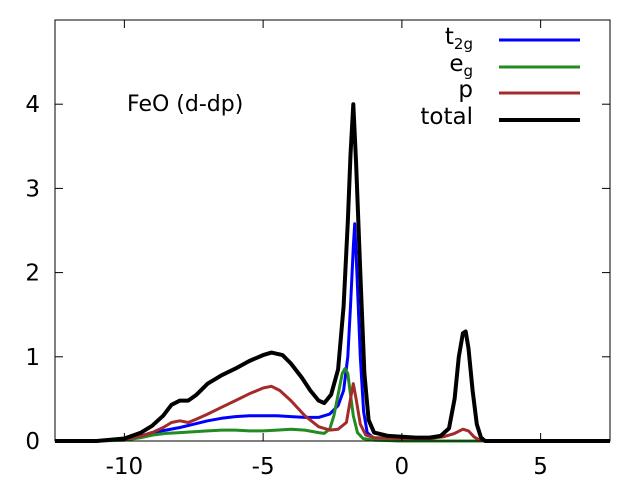 This screenshot has width=640, height=480. Describe the element at coordinates (32, 189) in the screenshot. I see `y-tick-label: 3` at that location.